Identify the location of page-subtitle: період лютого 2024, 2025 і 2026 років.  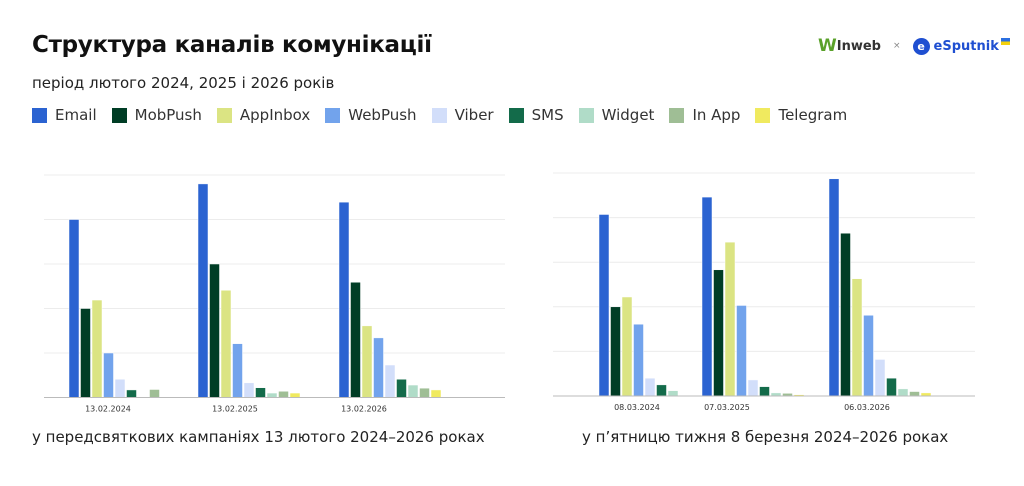
(183, 83).